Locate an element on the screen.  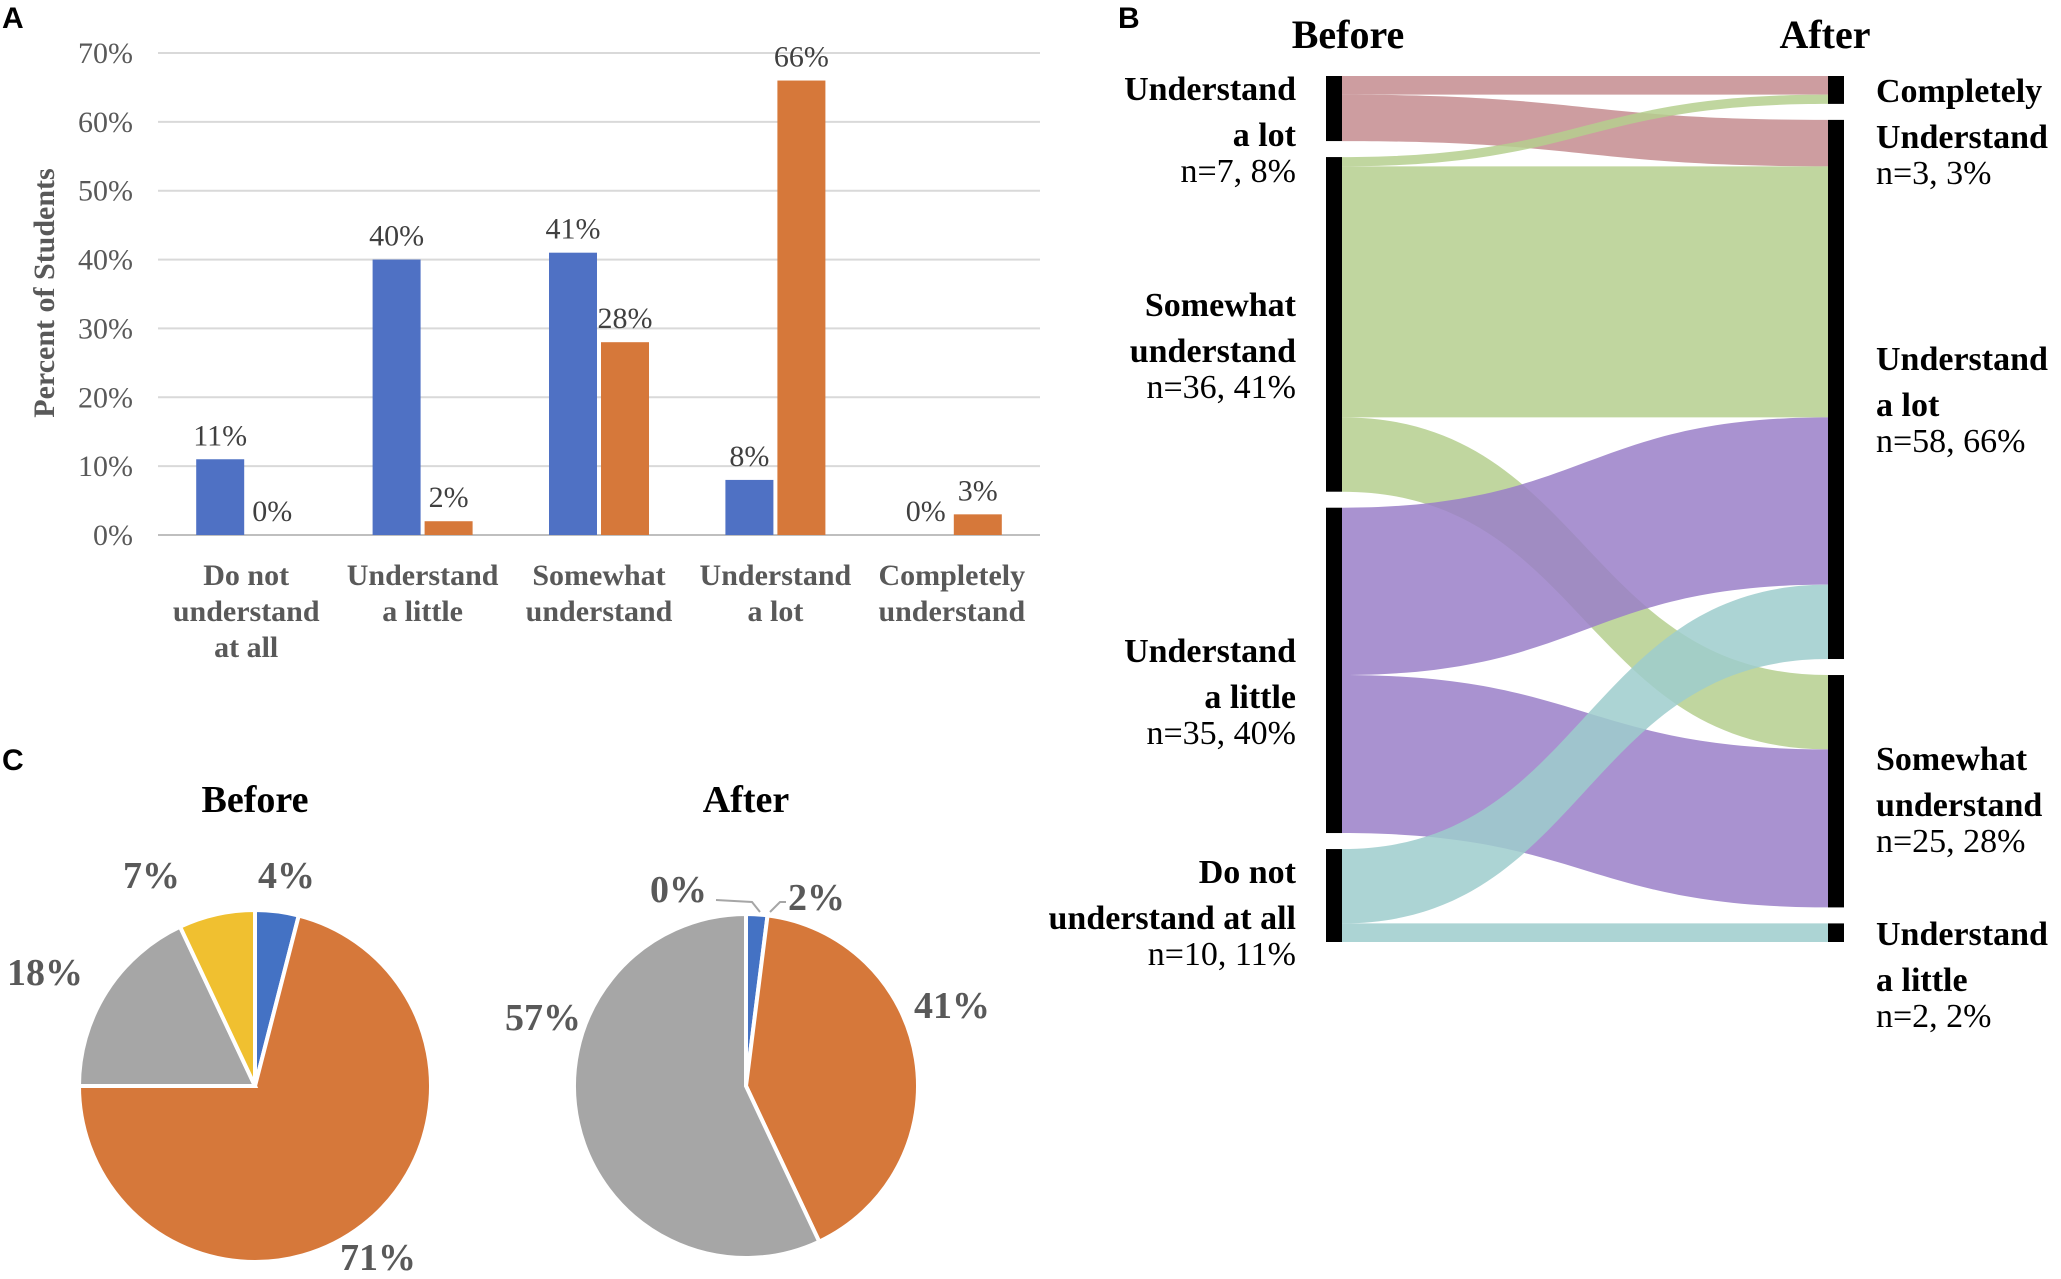
bar-category-label: a little is located at coordinates (422, 611).